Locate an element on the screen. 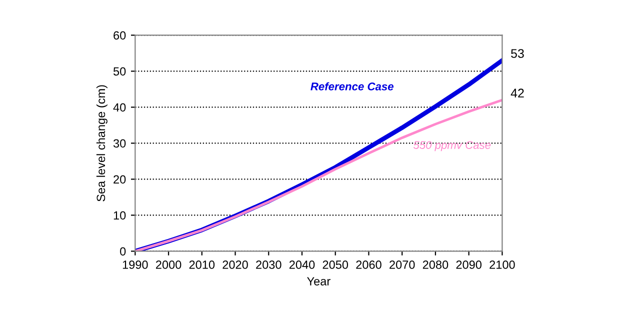  series-label: 550 ppmv Case is located at coordinates (452, 146).